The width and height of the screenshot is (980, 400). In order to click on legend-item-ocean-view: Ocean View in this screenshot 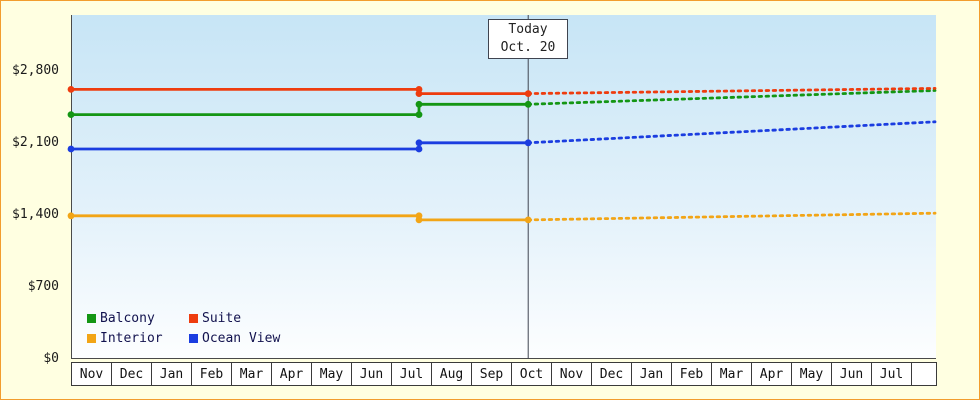, I will do `click(234, 338)`.